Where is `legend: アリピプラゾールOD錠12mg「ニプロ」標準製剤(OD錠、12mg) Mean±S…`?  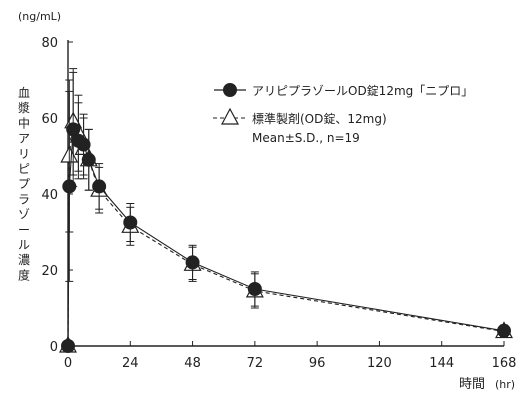 legend: アリピプラゾールOD錠12mg「ニプロ」標準製剤(OD錠、12mg) Mean±S… is located at coordinates (343, 114).